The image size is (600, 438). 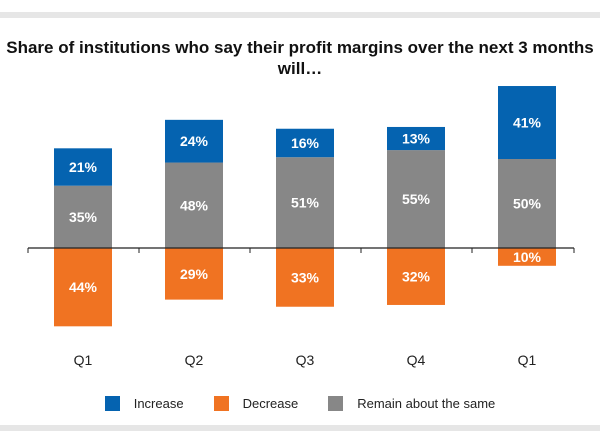 I want to click on data-label-remain-same: 48%, so click(x=194, y=205).